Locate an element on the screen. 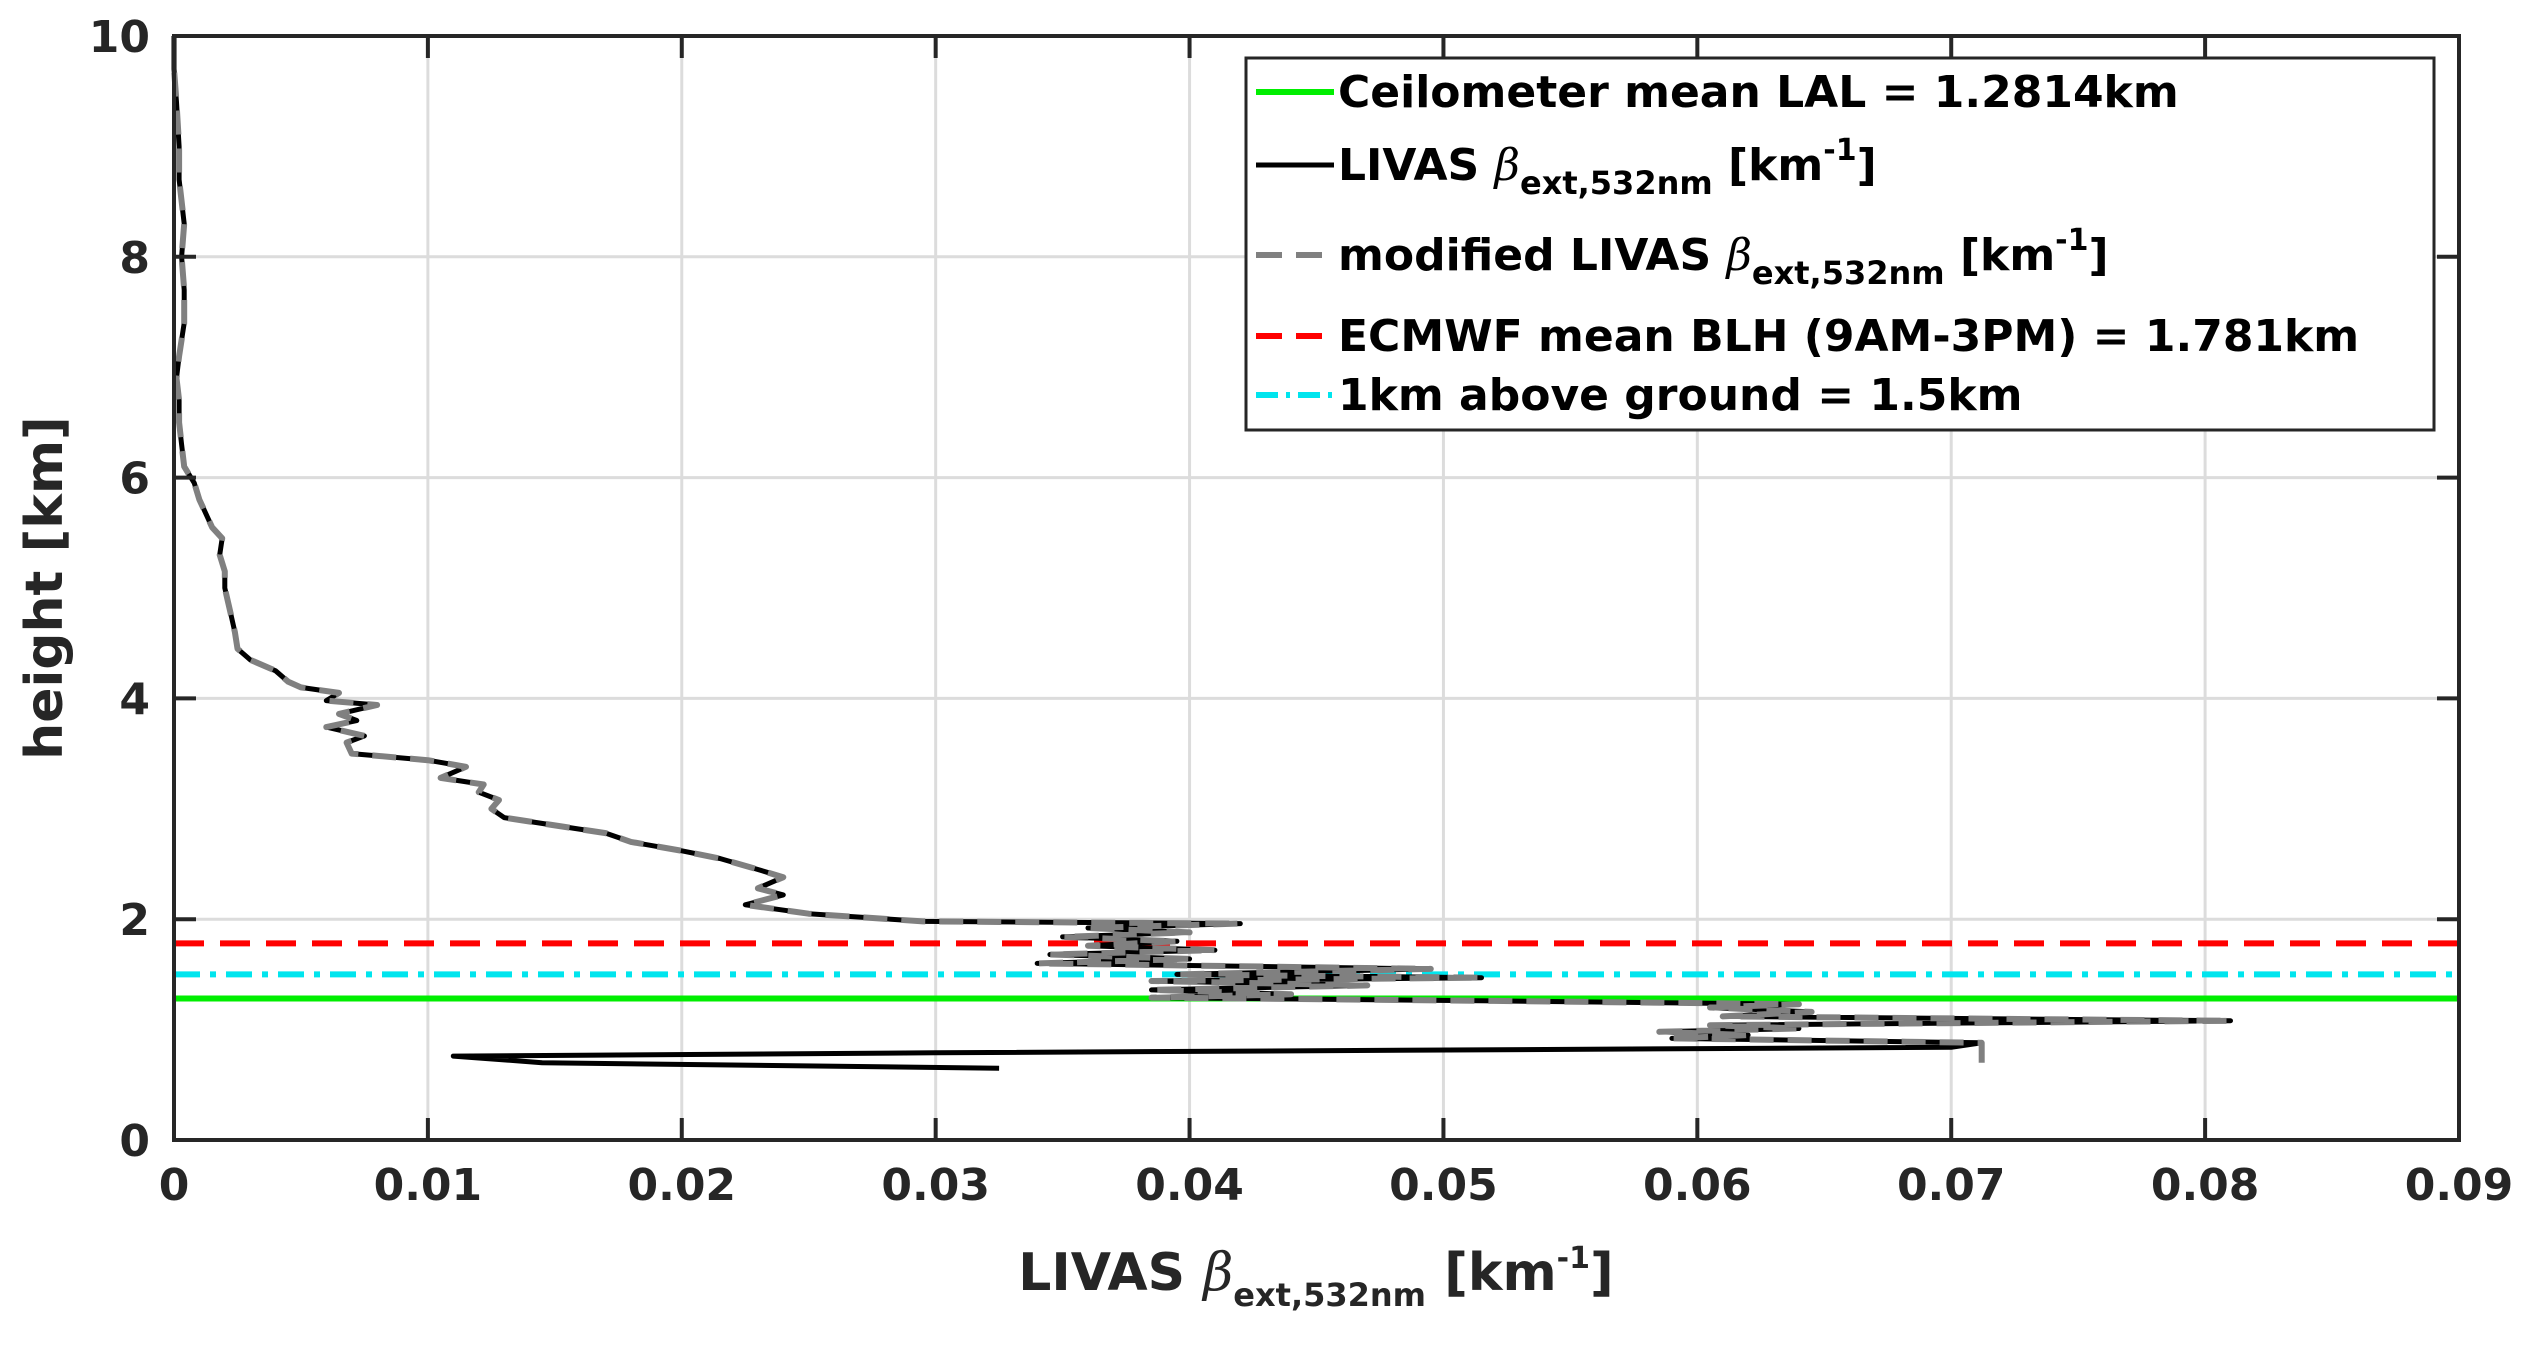 This screenshot has height=1349, width=2532. legend-livas-unit: [km is located at coordinates (1768, 165).